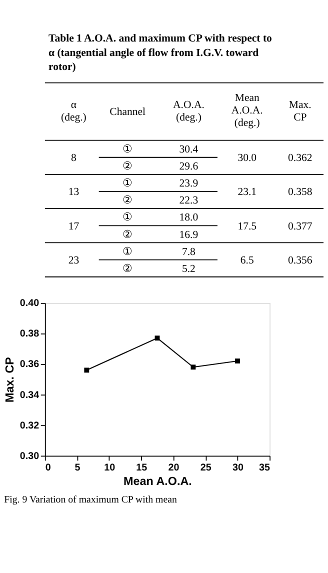 This screenshot has height=573, width=328. What do you see at coordinates (247, 158) in the screenshot?
I see `text: 30.0` at bounding box center [247, 158].